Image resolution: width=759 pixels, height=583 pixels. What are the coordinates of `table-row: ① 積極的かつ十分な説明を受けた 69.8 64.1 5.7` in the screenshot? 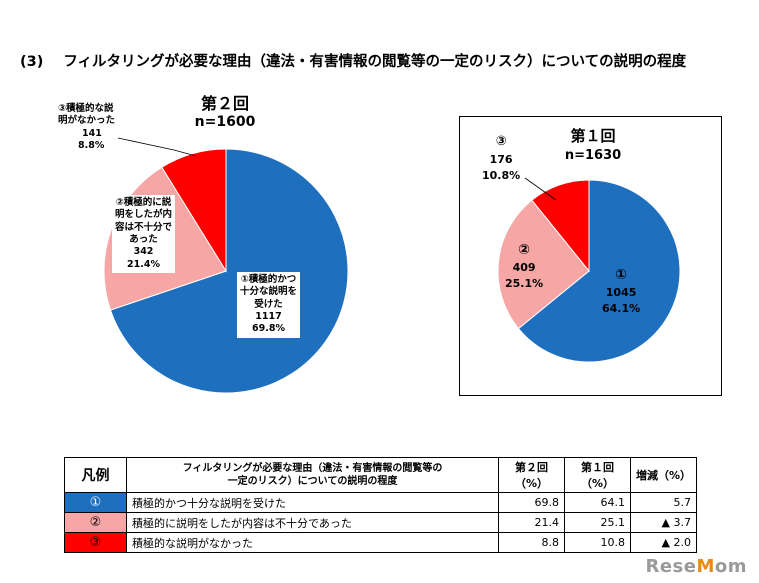 It's located at (380, 502).